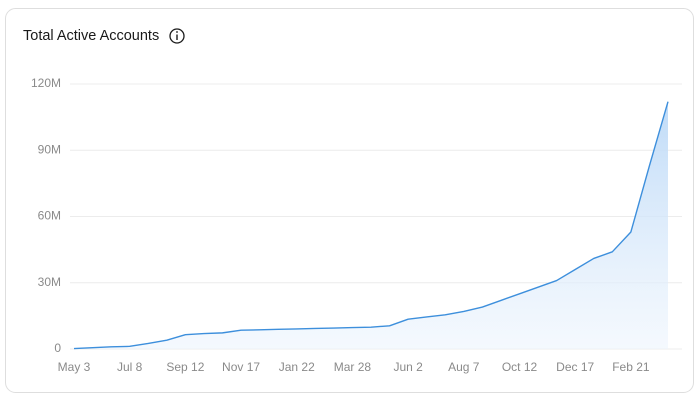  Describe the element at coordinates (49, 282) in the screenshot. I see `y-tick-label: 30M` at that location.